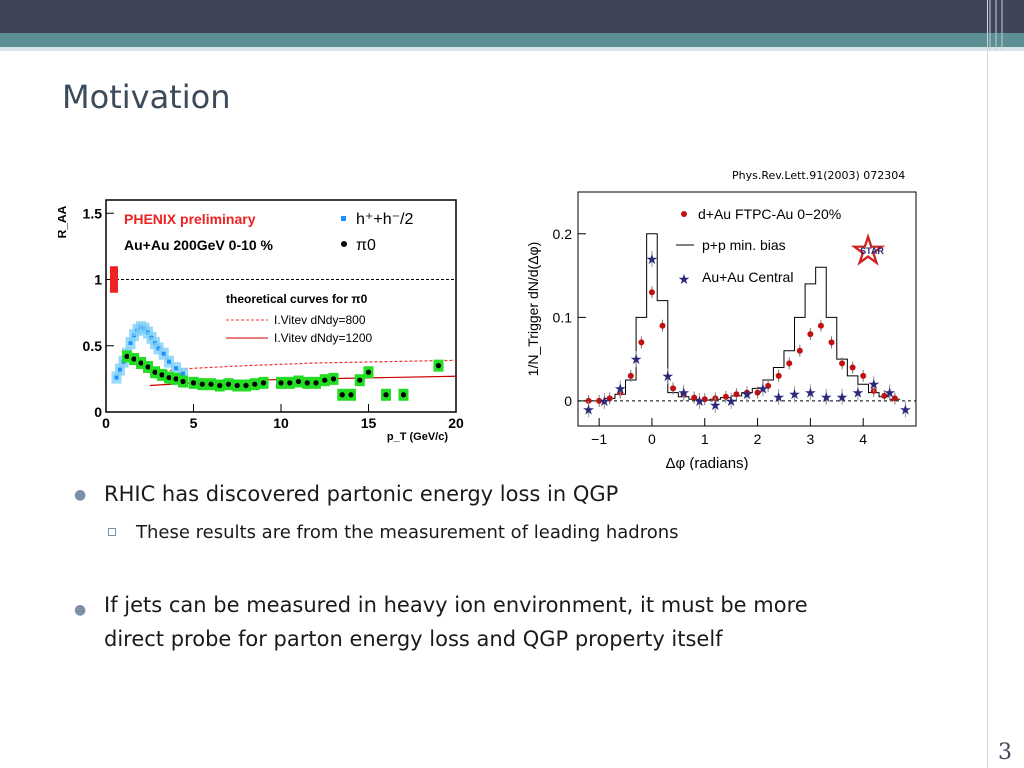  I want to click on legend-auau-marker: ★, so click(684, 279).